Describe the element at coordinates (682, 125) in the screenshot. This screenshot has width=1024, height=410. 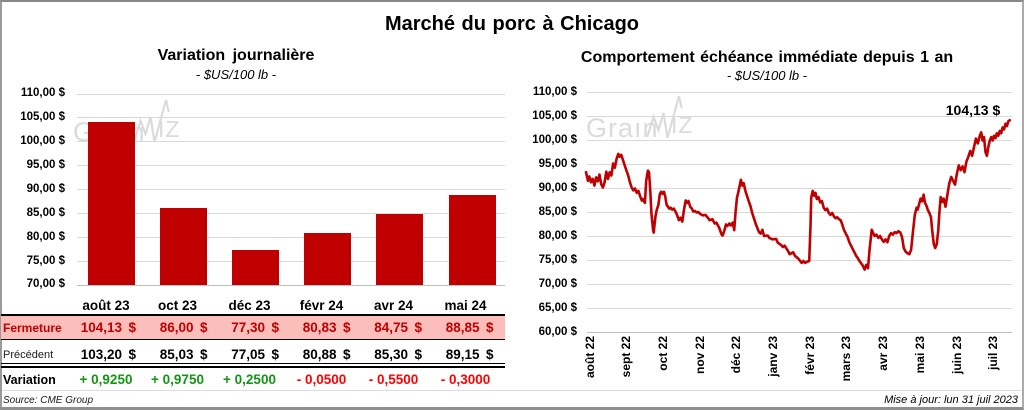
I see `svg-text: IZ` at that location.